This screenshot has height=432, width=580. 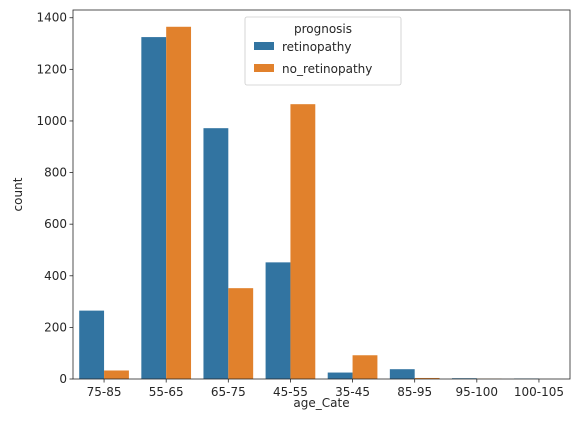 What do you see at coordinates (55, 173) in the screenshot?
I see `y-tick-label: 800` at bounding box center [55, 173].